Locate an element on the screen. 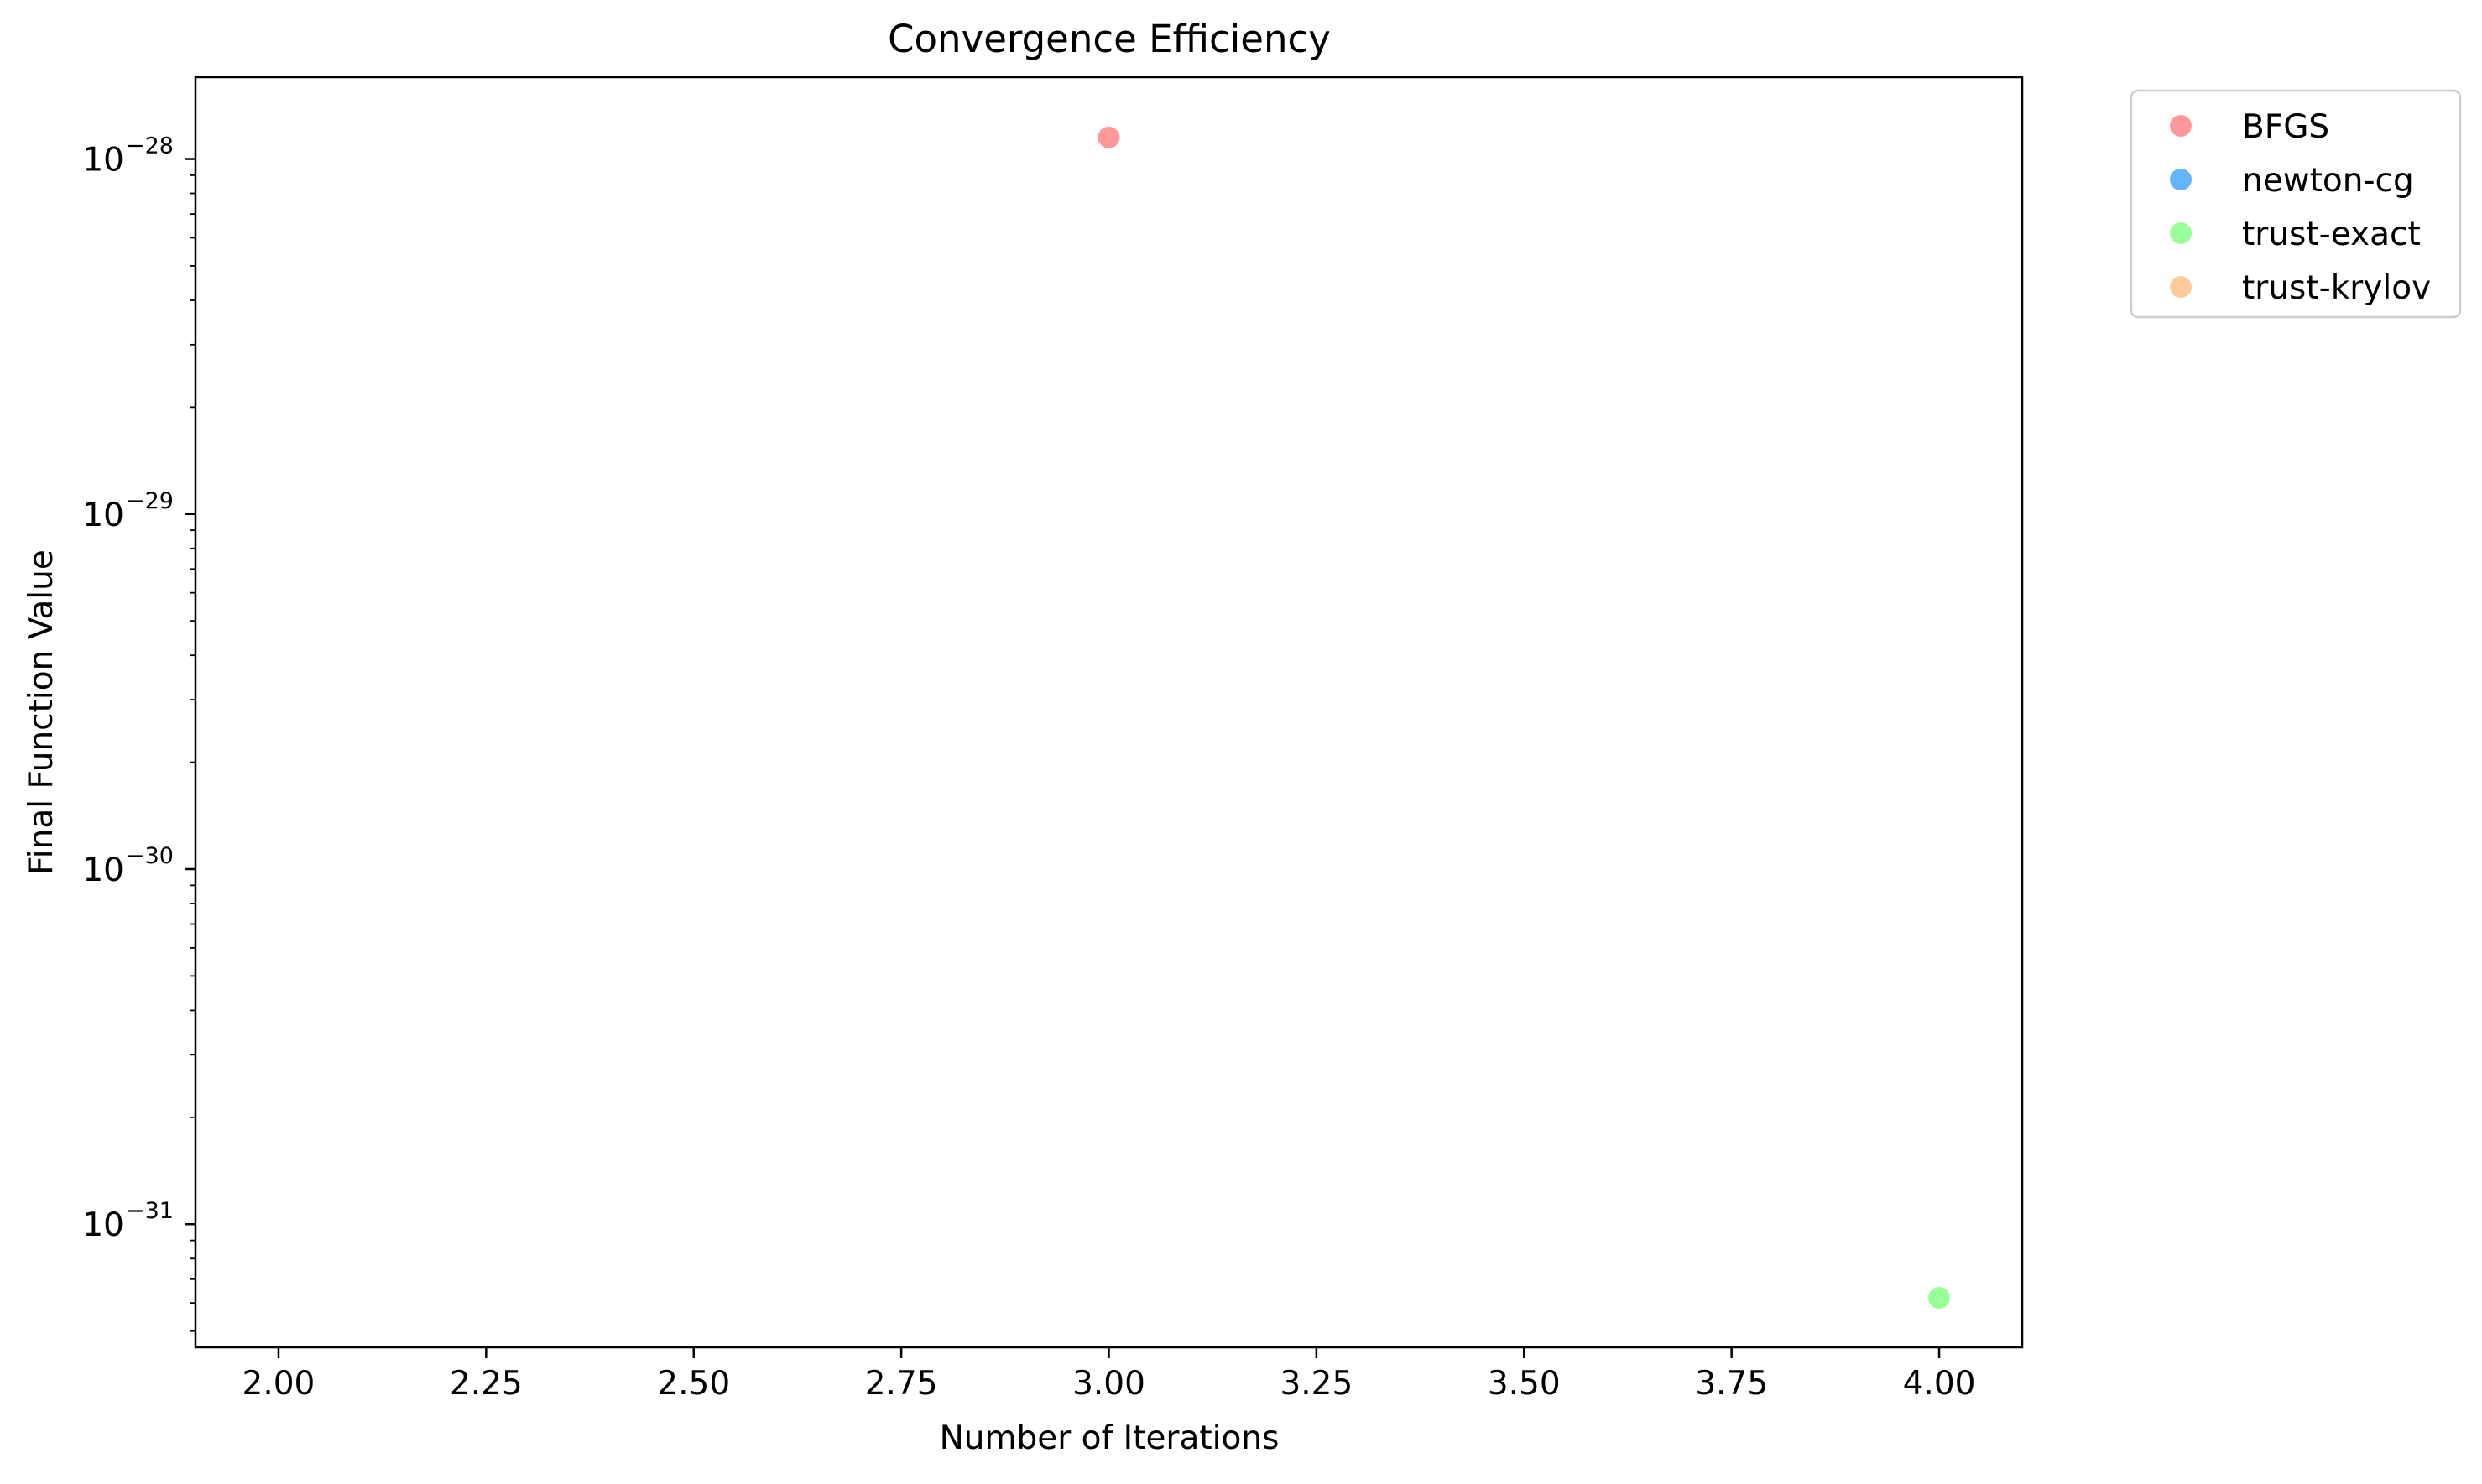 Image resolution: width=2482 pixels, height=1484 pixels. y-tick-exponent: −28 is located at coordinates (150, 146).